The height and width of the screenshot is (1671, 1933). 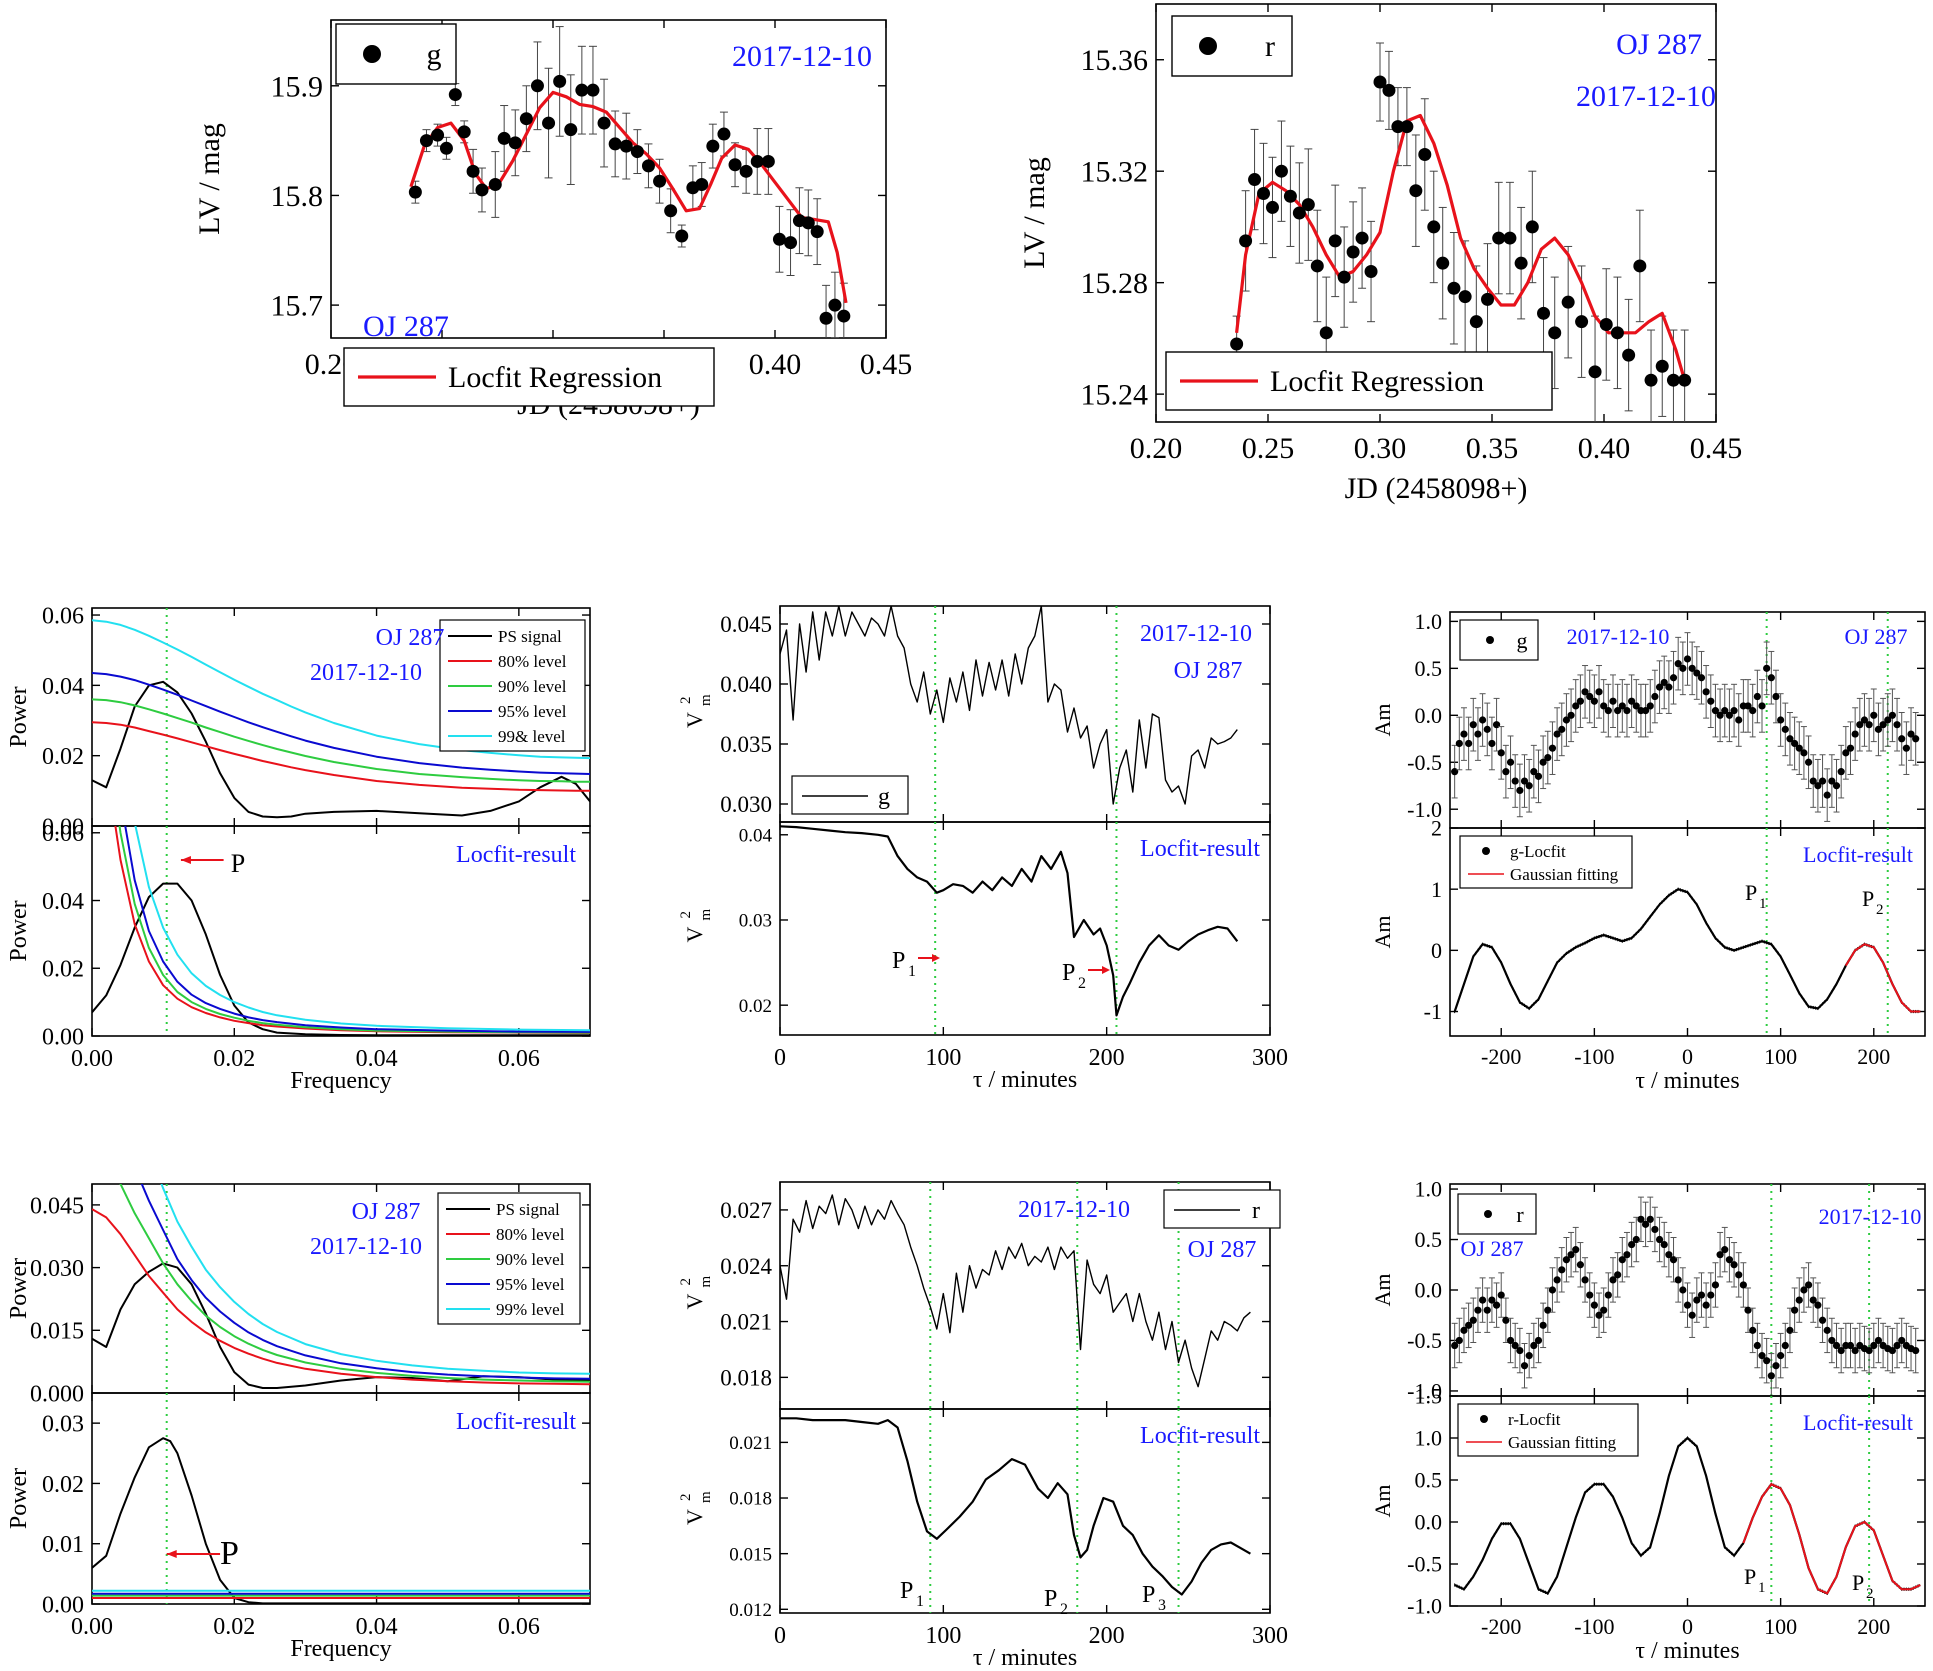 What do you see at coordinates (780, 1636) in the screenshot?
I see `x-tick-label: 0` at bounding box center [780, 1636].